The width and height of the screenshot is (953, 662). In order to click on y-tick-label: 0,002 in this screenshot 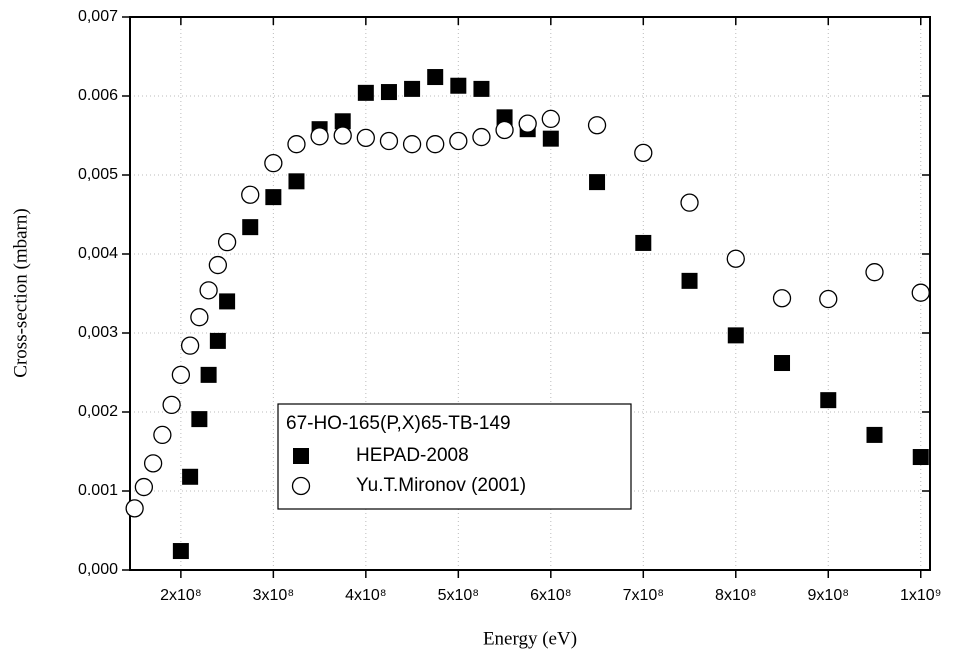, I will do `click(98, 411)`.